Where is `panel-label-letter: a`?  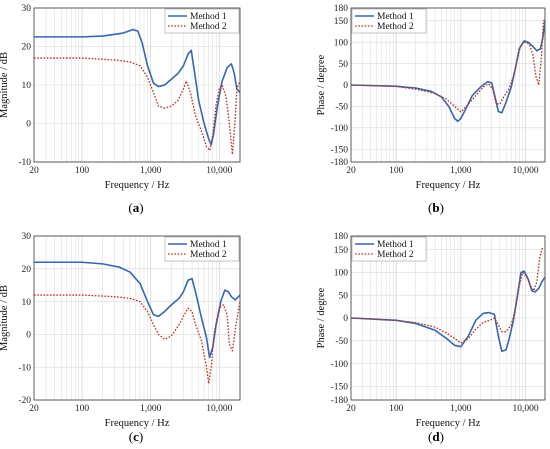
panel-label-letter: a is located at coordinates (136, 207).